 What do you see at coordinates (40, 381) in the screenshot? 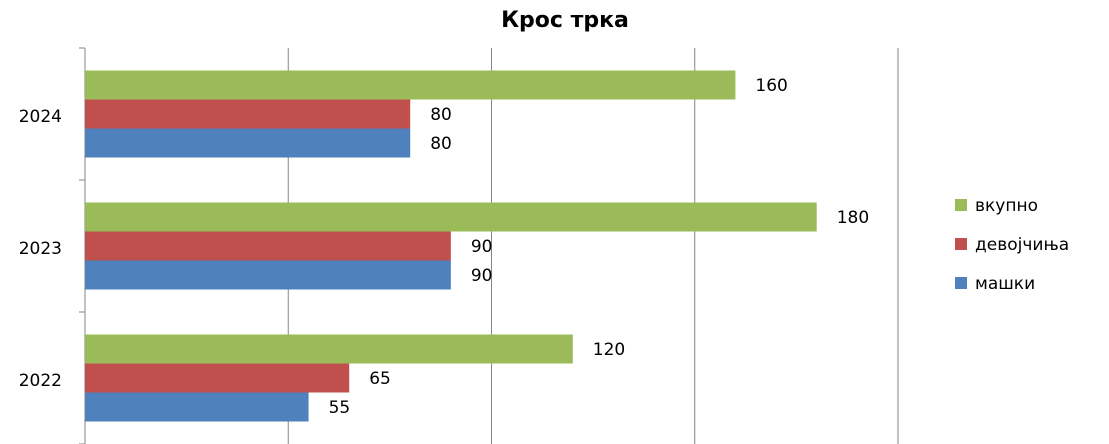
I see `y-tick-label: 2022` at bounding box center [40, 381].